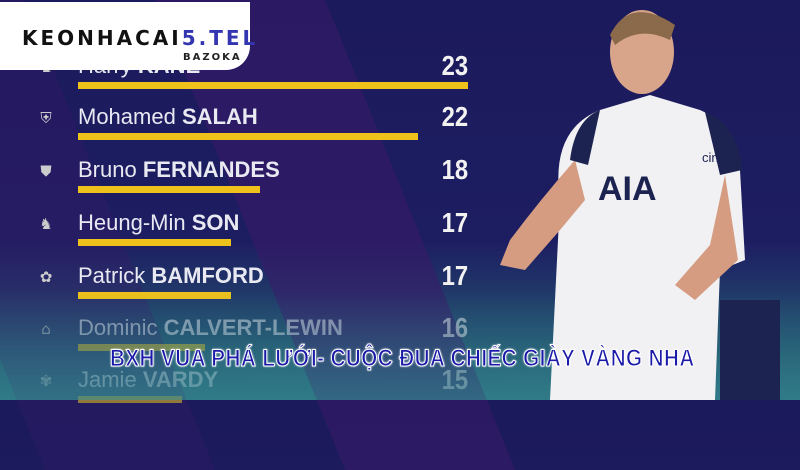  Describe the element at coordinates (212, 57) in the screenshot. I see `logo-subtitle: BAZOKA` at that location.